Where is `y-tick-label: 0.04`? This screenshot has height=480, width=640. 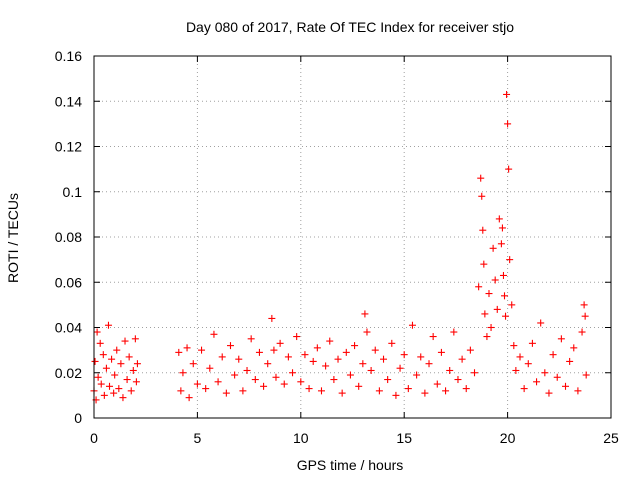 y-tick-label: 0.04 is located at coordinates (68, 328).